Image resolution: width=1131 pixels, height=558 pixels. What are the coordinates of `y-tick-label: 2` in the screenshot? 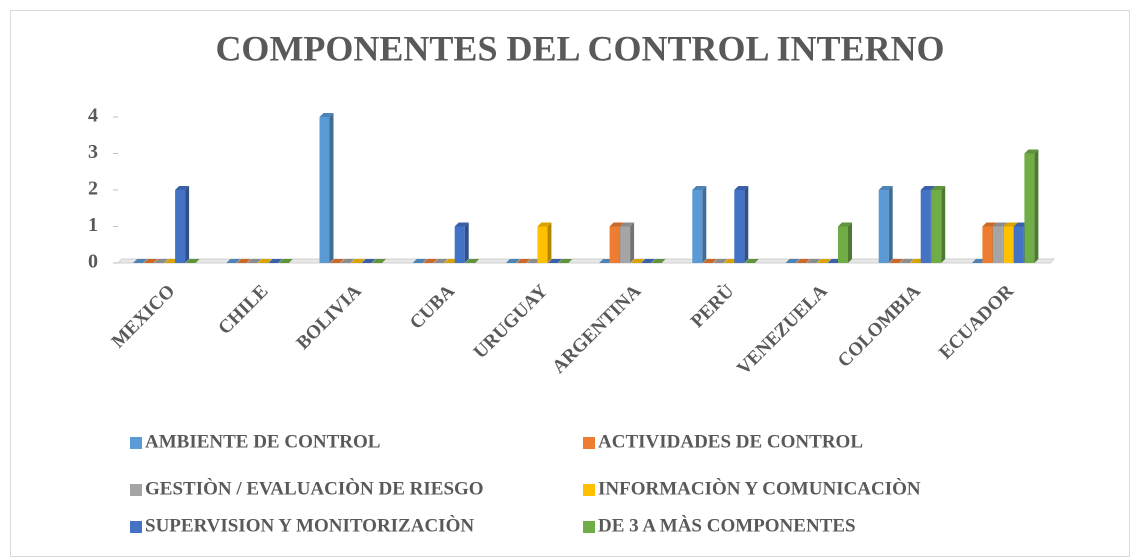 It's located at (93, 189).